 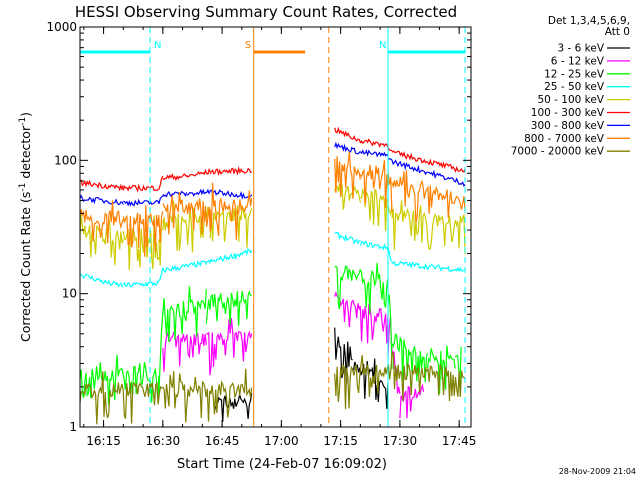 I want to click on x-tick-label: 17:00, so click(x=281, y=441).